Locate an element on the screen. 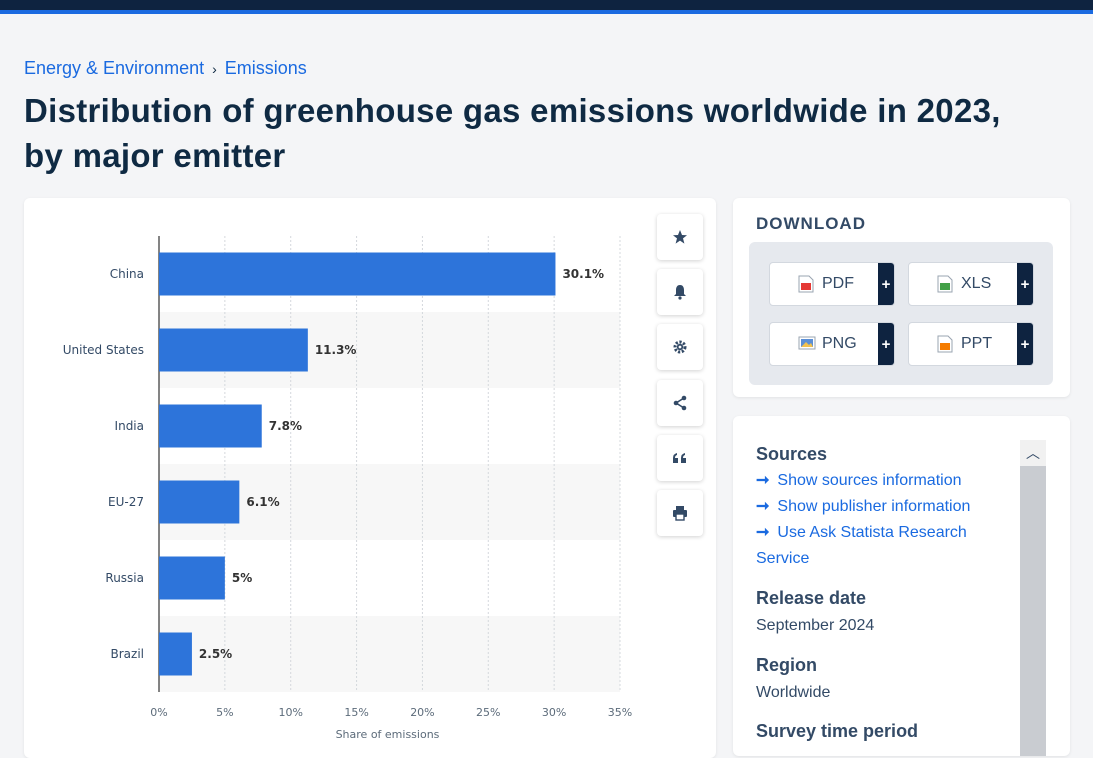  bell-icon is located at coordinates (680, 292).